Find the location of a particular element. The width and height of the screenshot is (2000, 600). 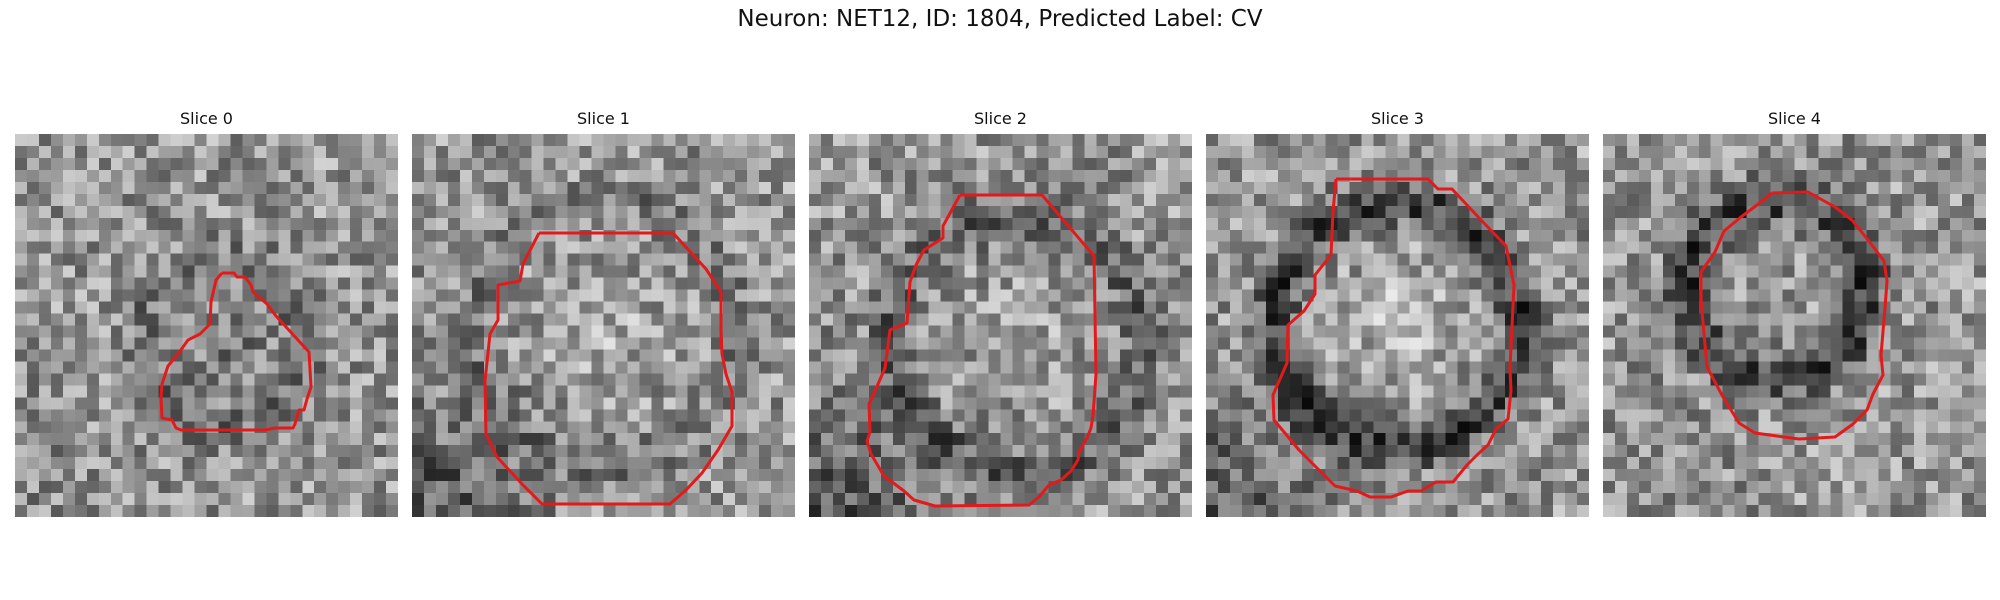

slice-title-3: Slice 3 is located at coordinates (1397, 118).